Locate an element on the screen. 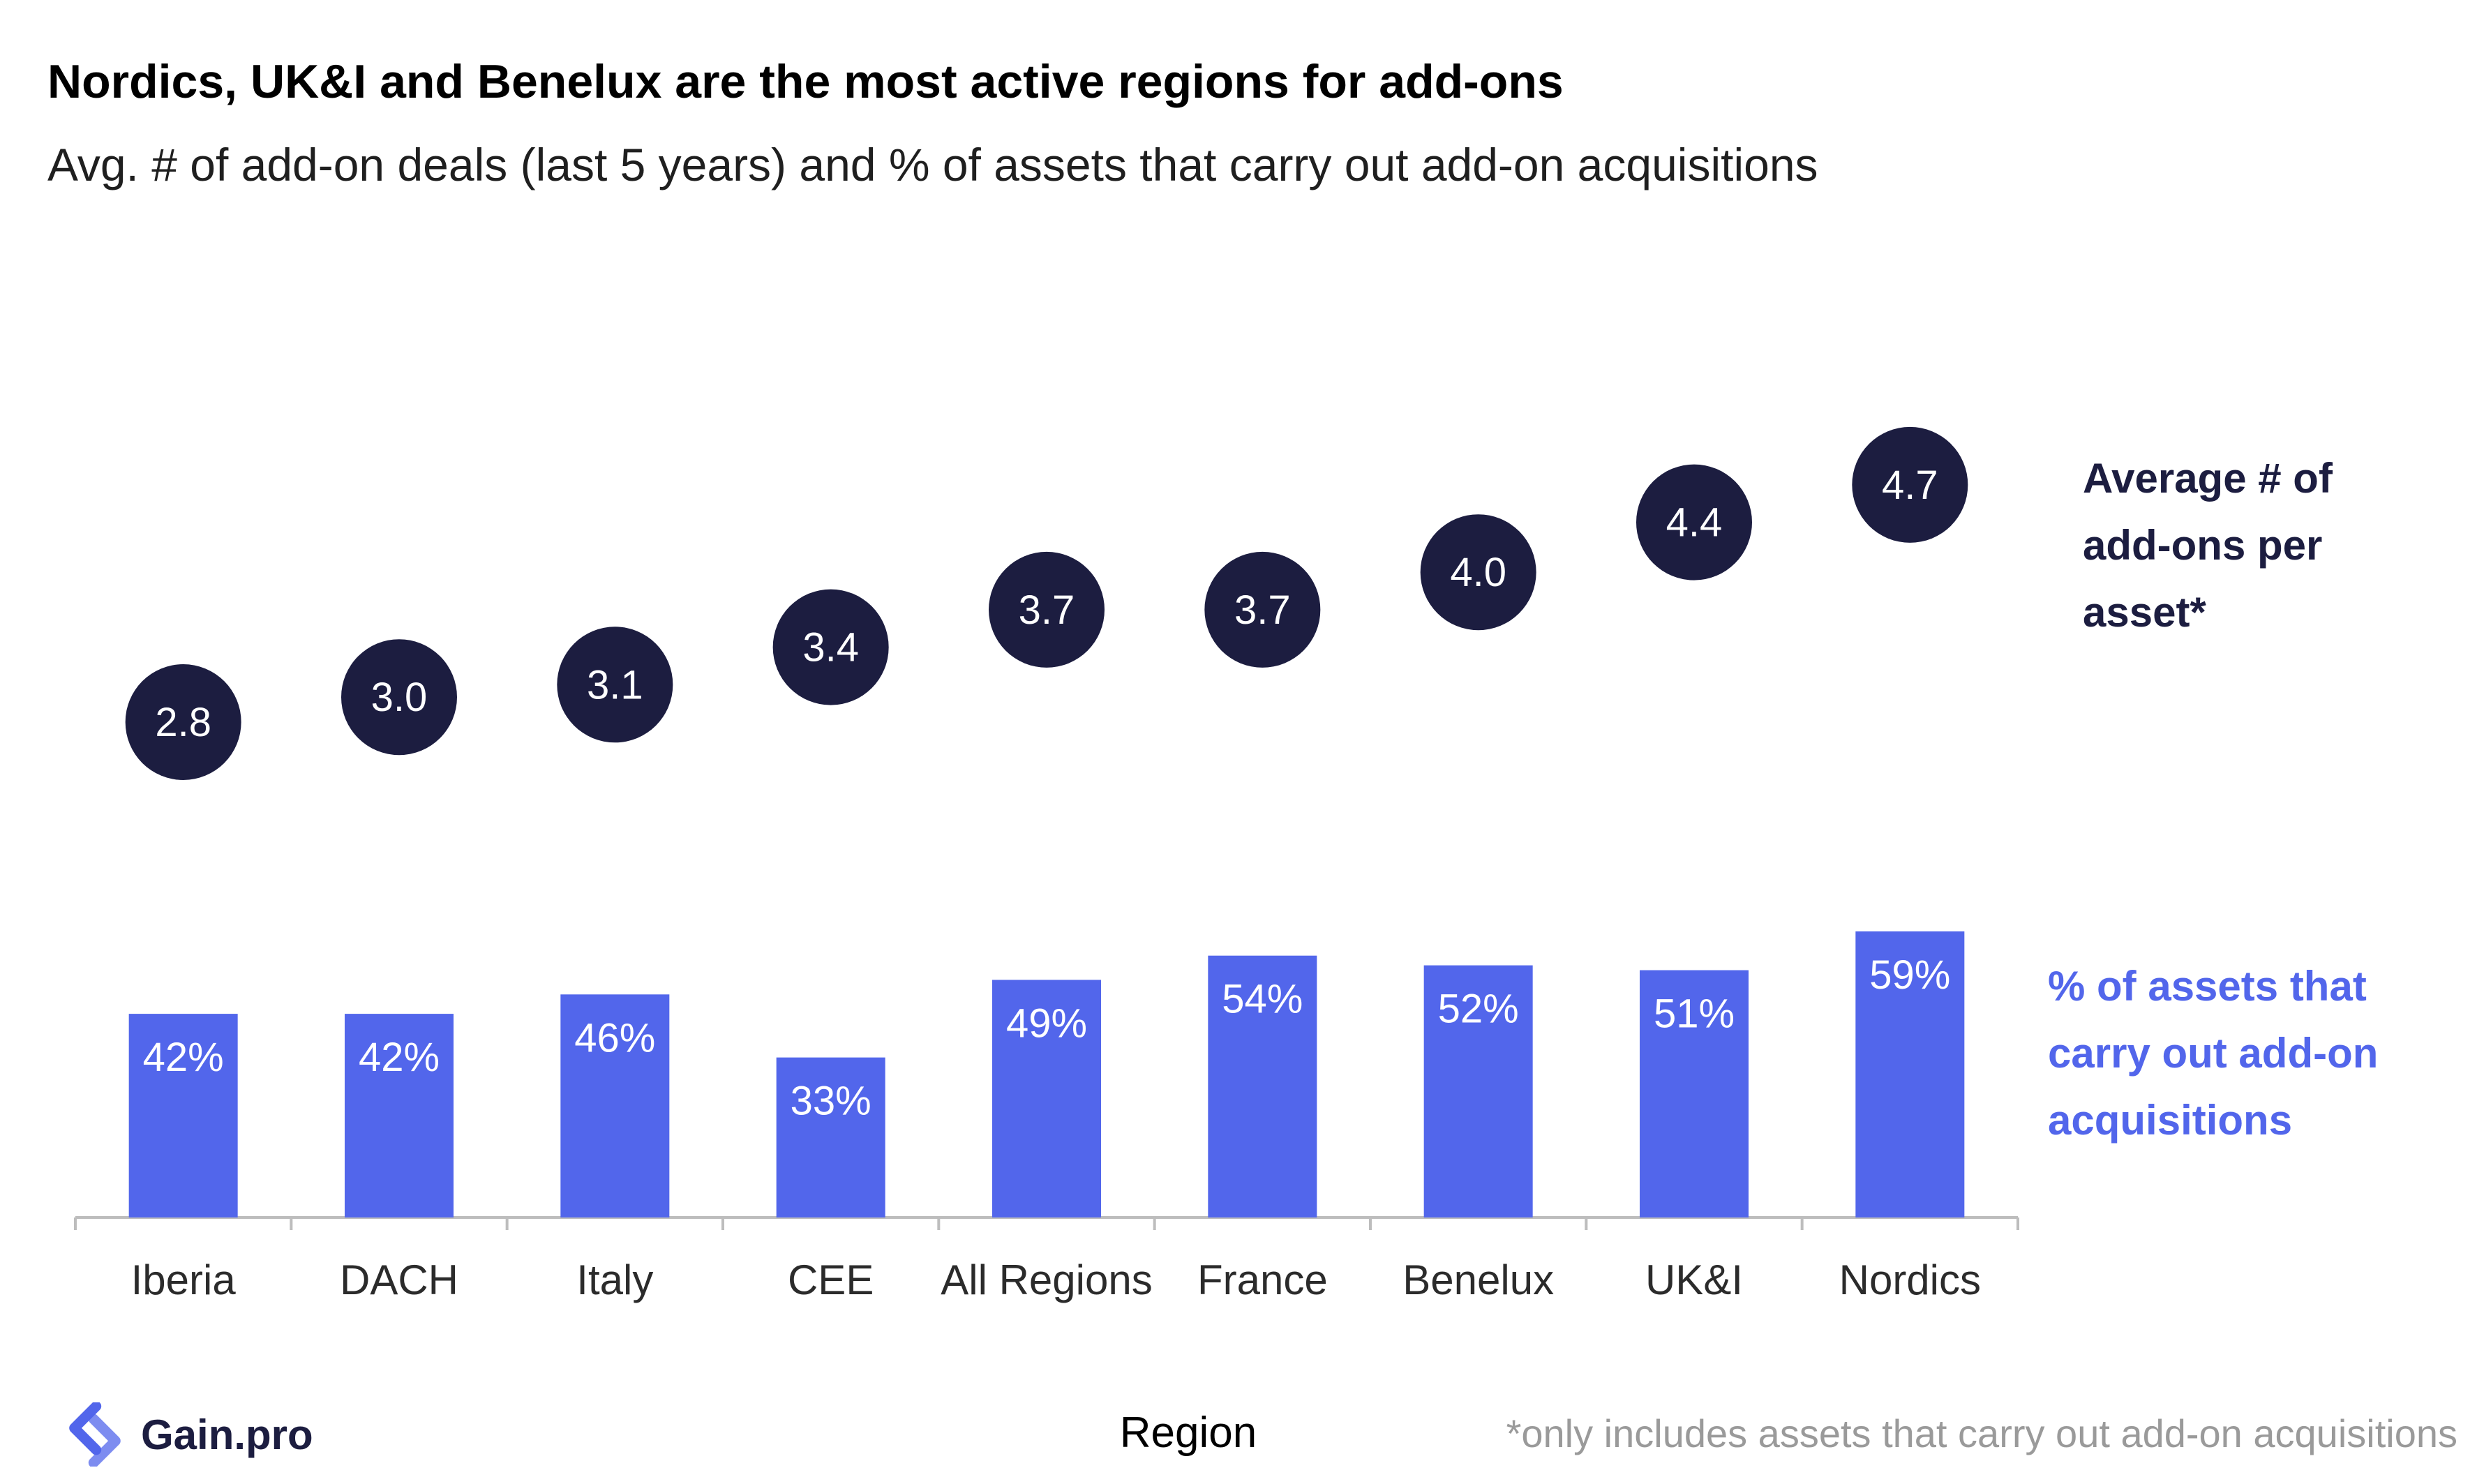 This screenshot has width=2477, height=1484. x-tick-label: Nordics is located at coordinates (1910, 1280).